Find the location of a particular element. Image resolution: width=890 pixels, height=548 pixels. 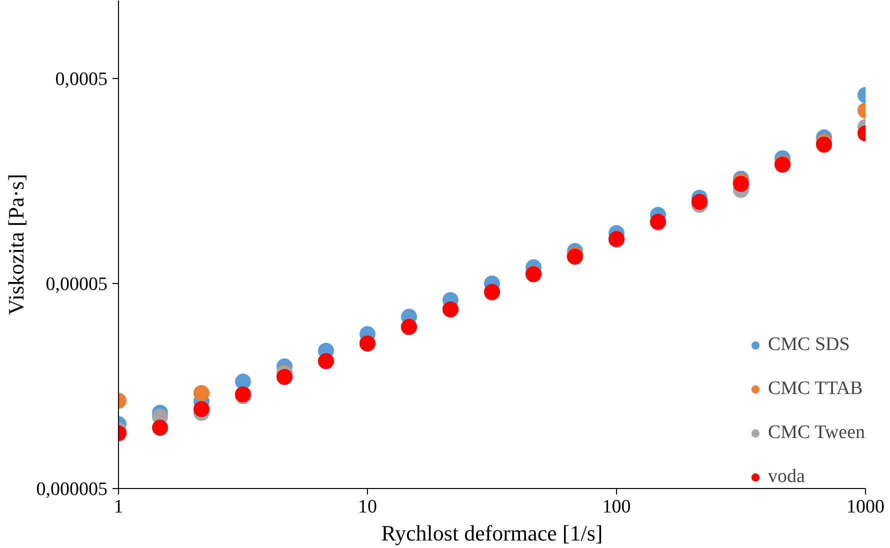

legend-label: voda is located at coordinates (786, 477).